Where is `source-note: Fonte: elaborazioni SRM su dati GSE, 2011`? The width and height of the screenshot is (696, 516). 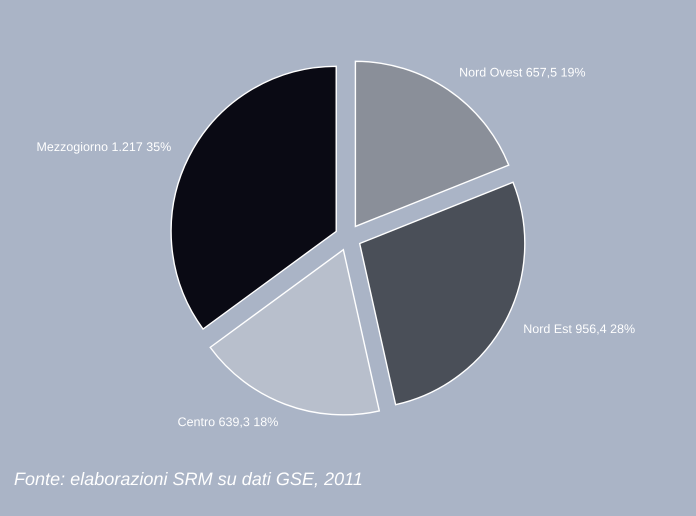
source-note: Fonte: elaborazioni SRM su dati GSE, 2011 is located at coordinates (188, 480).